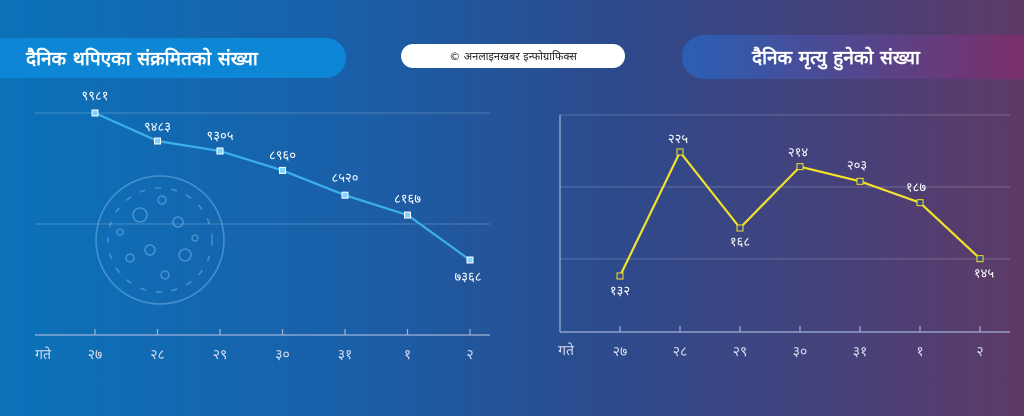 The width and height of the screenshot is (1024, 416). What do you see at coordinates (220, 355) in the screenshot?
I see `left-x-tick-label: २९` at bounding box center [220, 355].